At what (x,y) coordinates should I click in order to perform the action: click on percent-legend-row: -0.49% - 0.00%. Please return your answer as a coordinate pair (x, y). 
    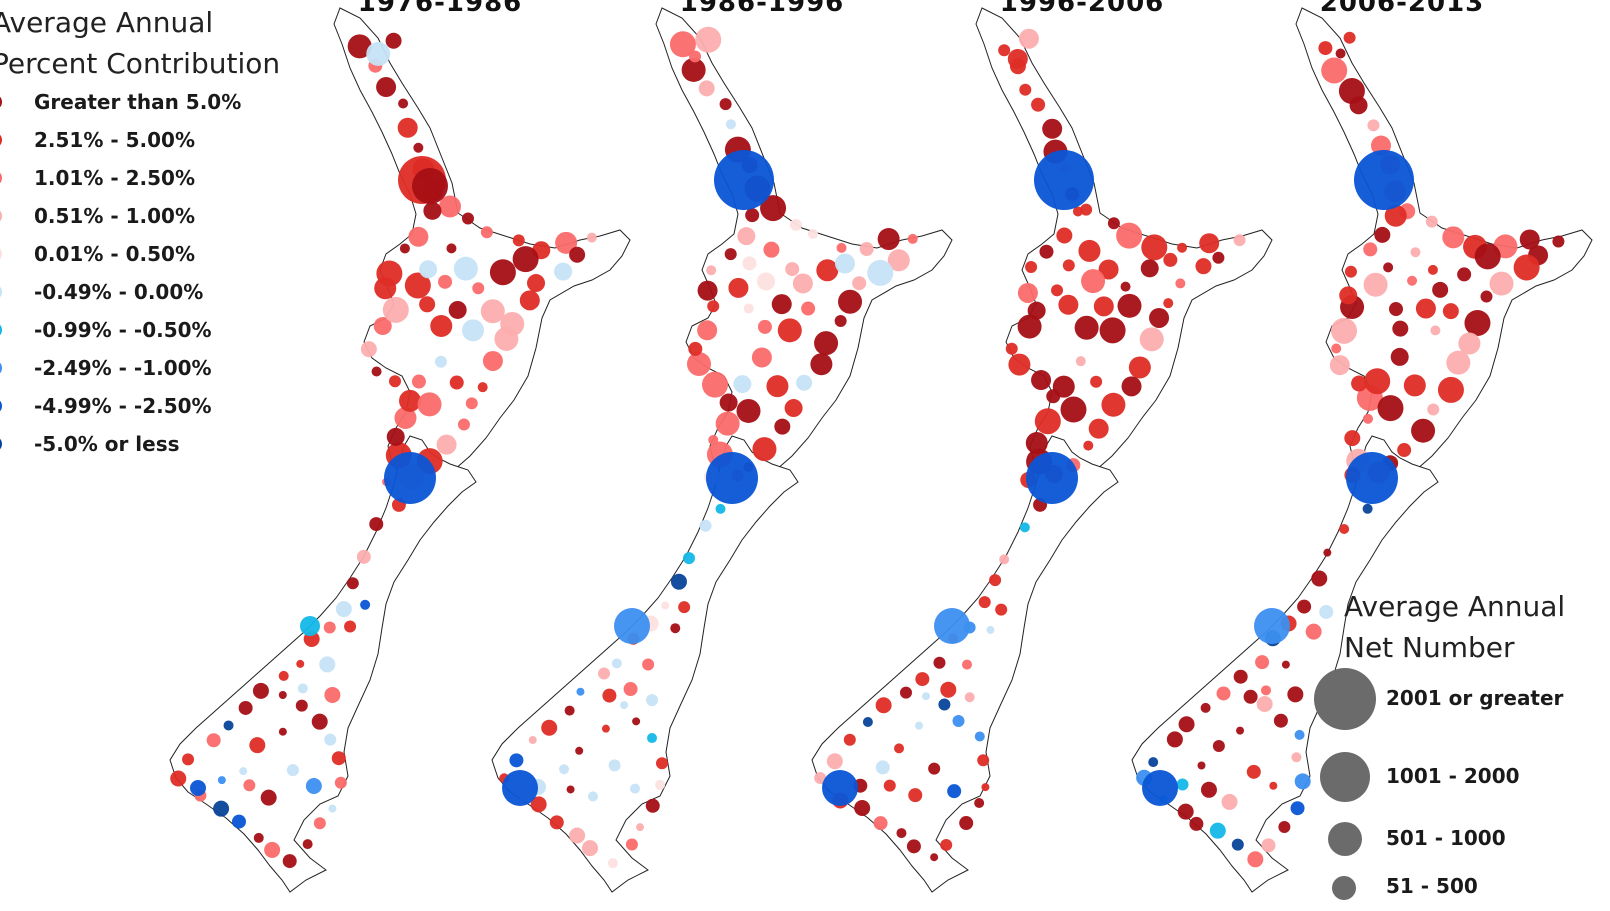
    Looking at the image, I should click on (146, 293).